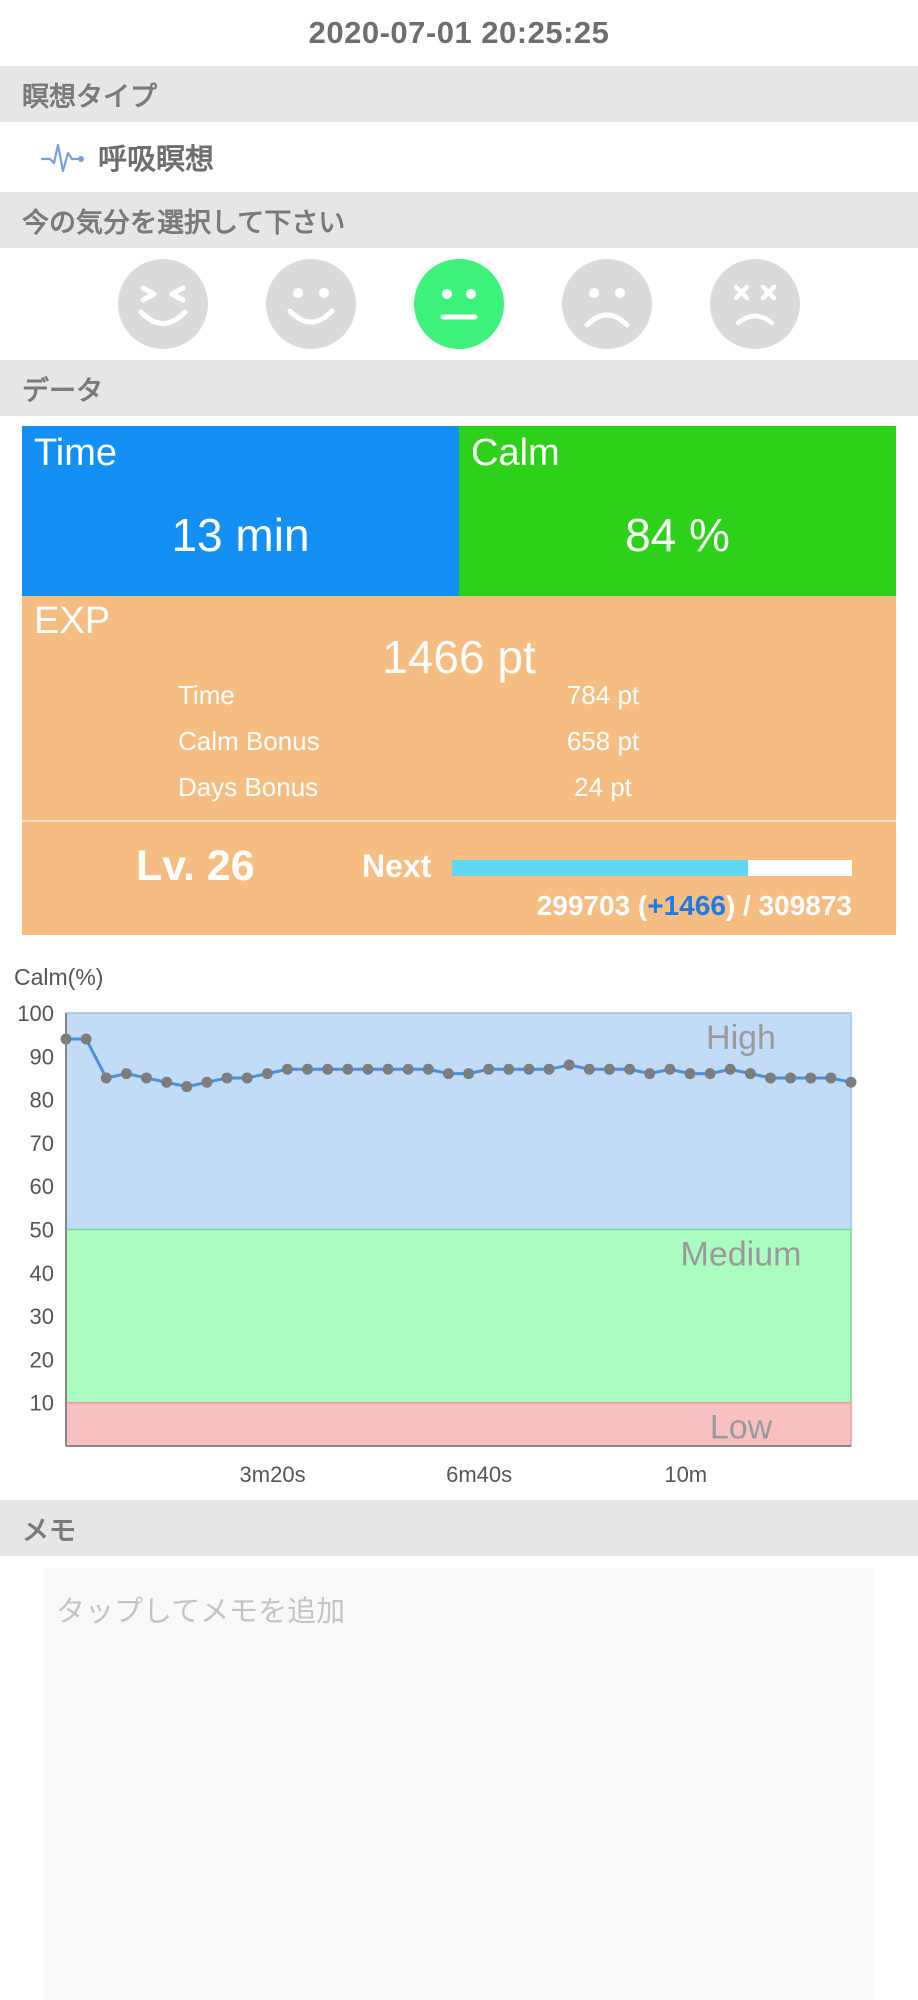  I want to click on mood-option-sad, so click(607, 304).